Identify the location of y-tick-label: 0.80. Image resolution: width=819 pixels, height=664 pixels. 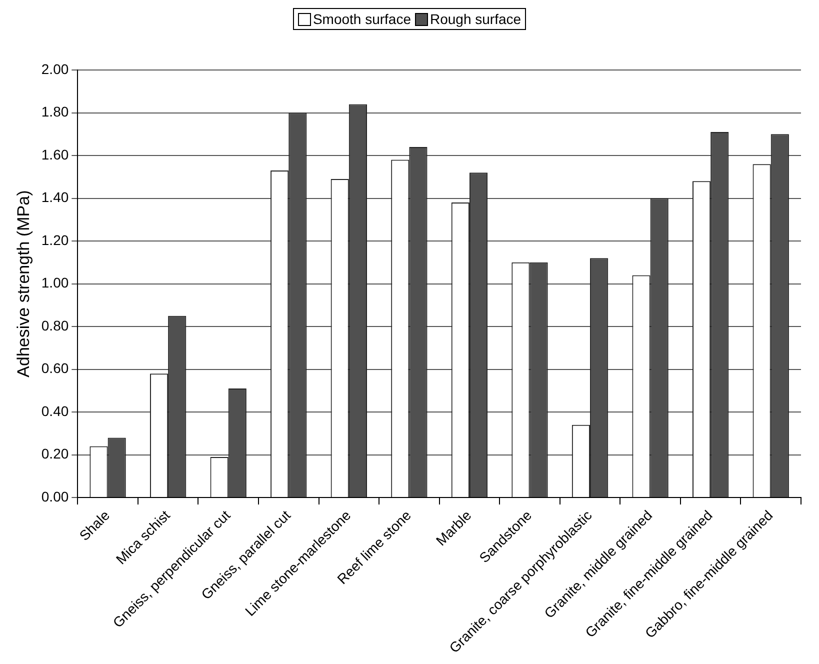
(55, 325).